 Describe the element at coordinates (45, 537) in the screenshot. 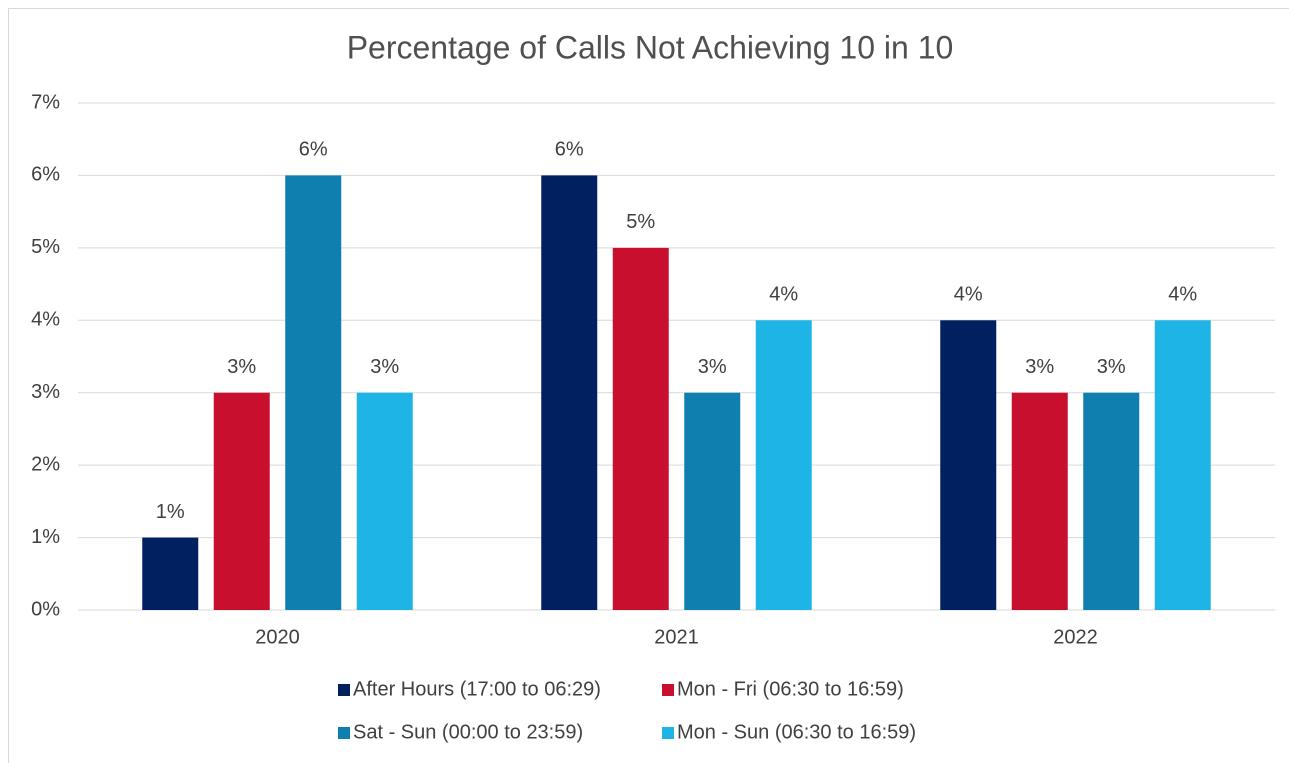

I see `y-tick-label: 1%` at that location.